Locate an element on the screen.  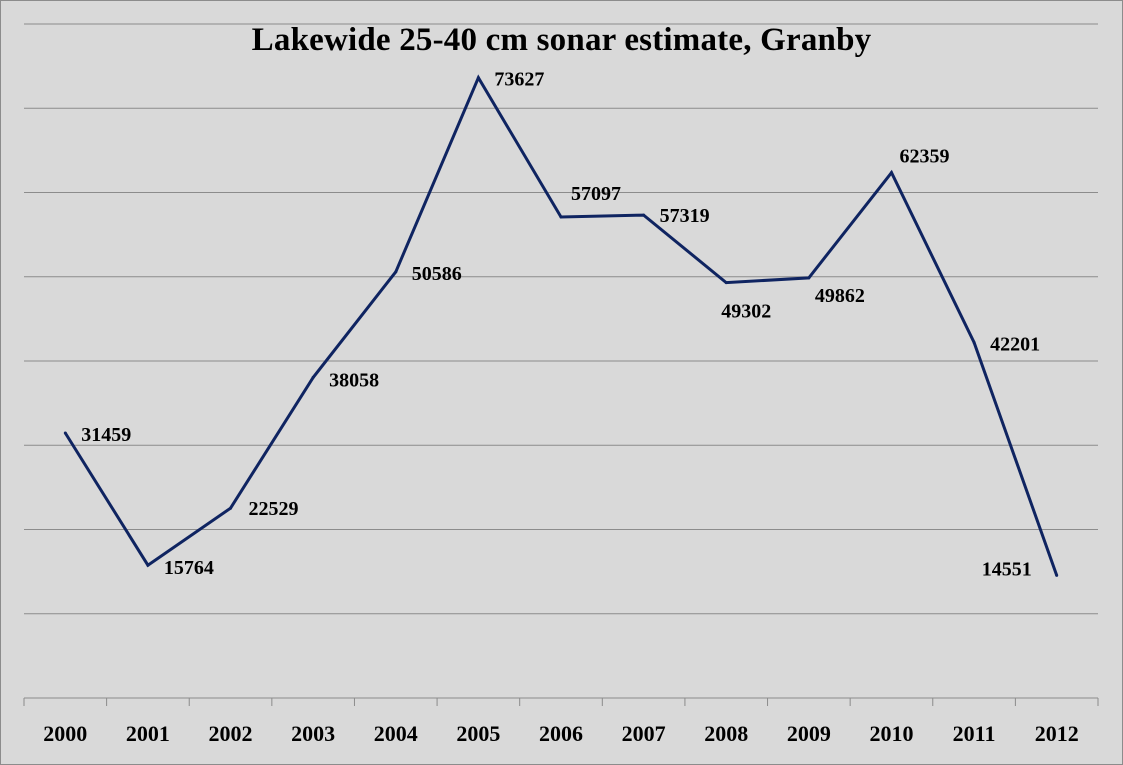
x-tick-label: 2003 is located at coordinates (313, 733).